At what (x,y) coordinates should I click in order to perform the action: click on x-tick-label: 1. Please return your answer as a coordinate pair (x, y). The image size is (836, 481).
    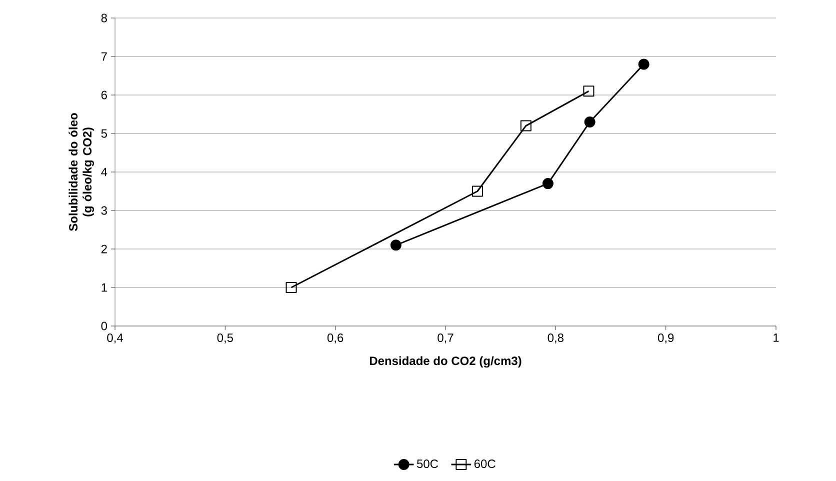
    Looking at the image, I should click on (776, 338).